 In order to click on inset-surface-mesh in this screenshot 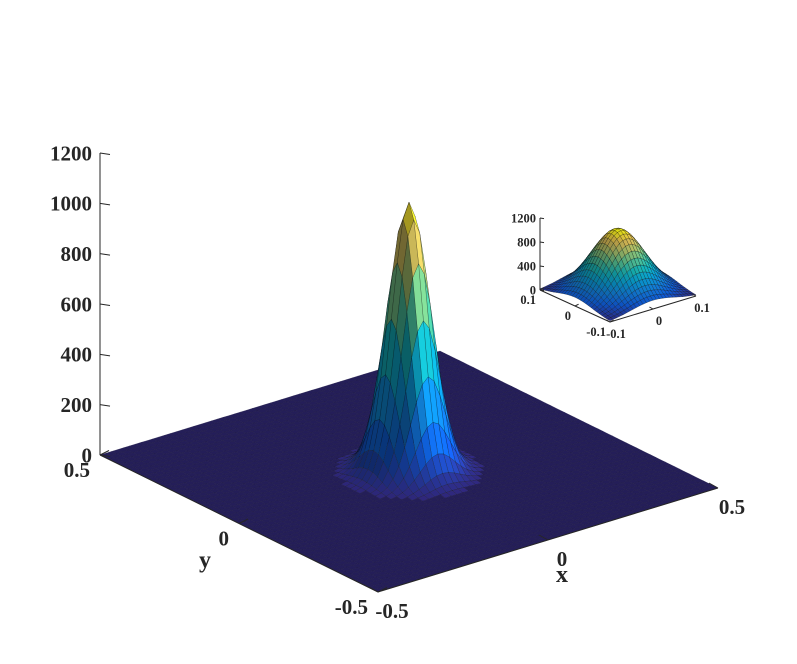, I will do `click(618, 274)`.